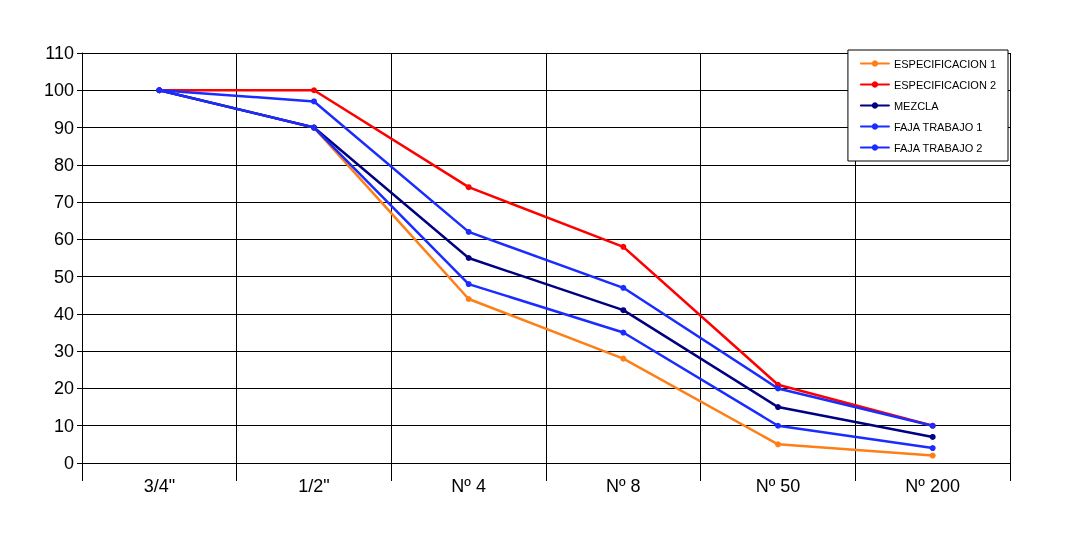 The height and width of the screenshot is (539, 1076). Describe the element at coordinates (623, 486) in the screenshot. I see `x-tick-label: Nº 8` at that location.